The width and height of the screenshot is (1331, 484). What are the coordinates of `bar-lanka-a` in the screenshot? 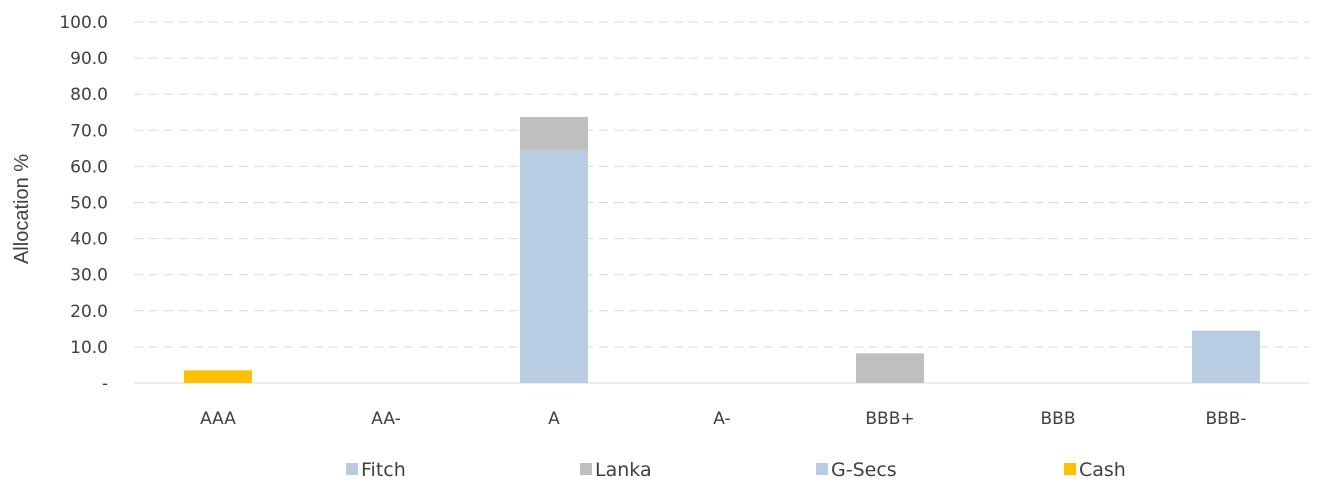 It's located at (554, 133).